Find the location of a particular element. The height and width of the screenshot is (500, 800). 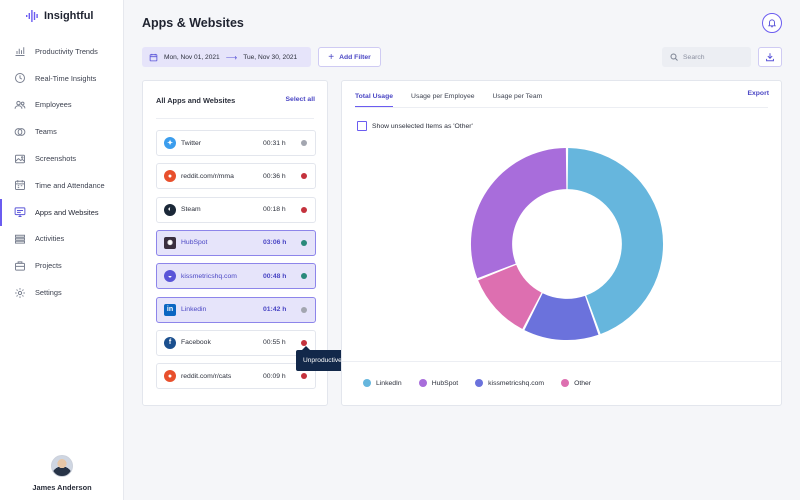

app-name: reddit.com/r/cats is located at coordinates (206, 376).